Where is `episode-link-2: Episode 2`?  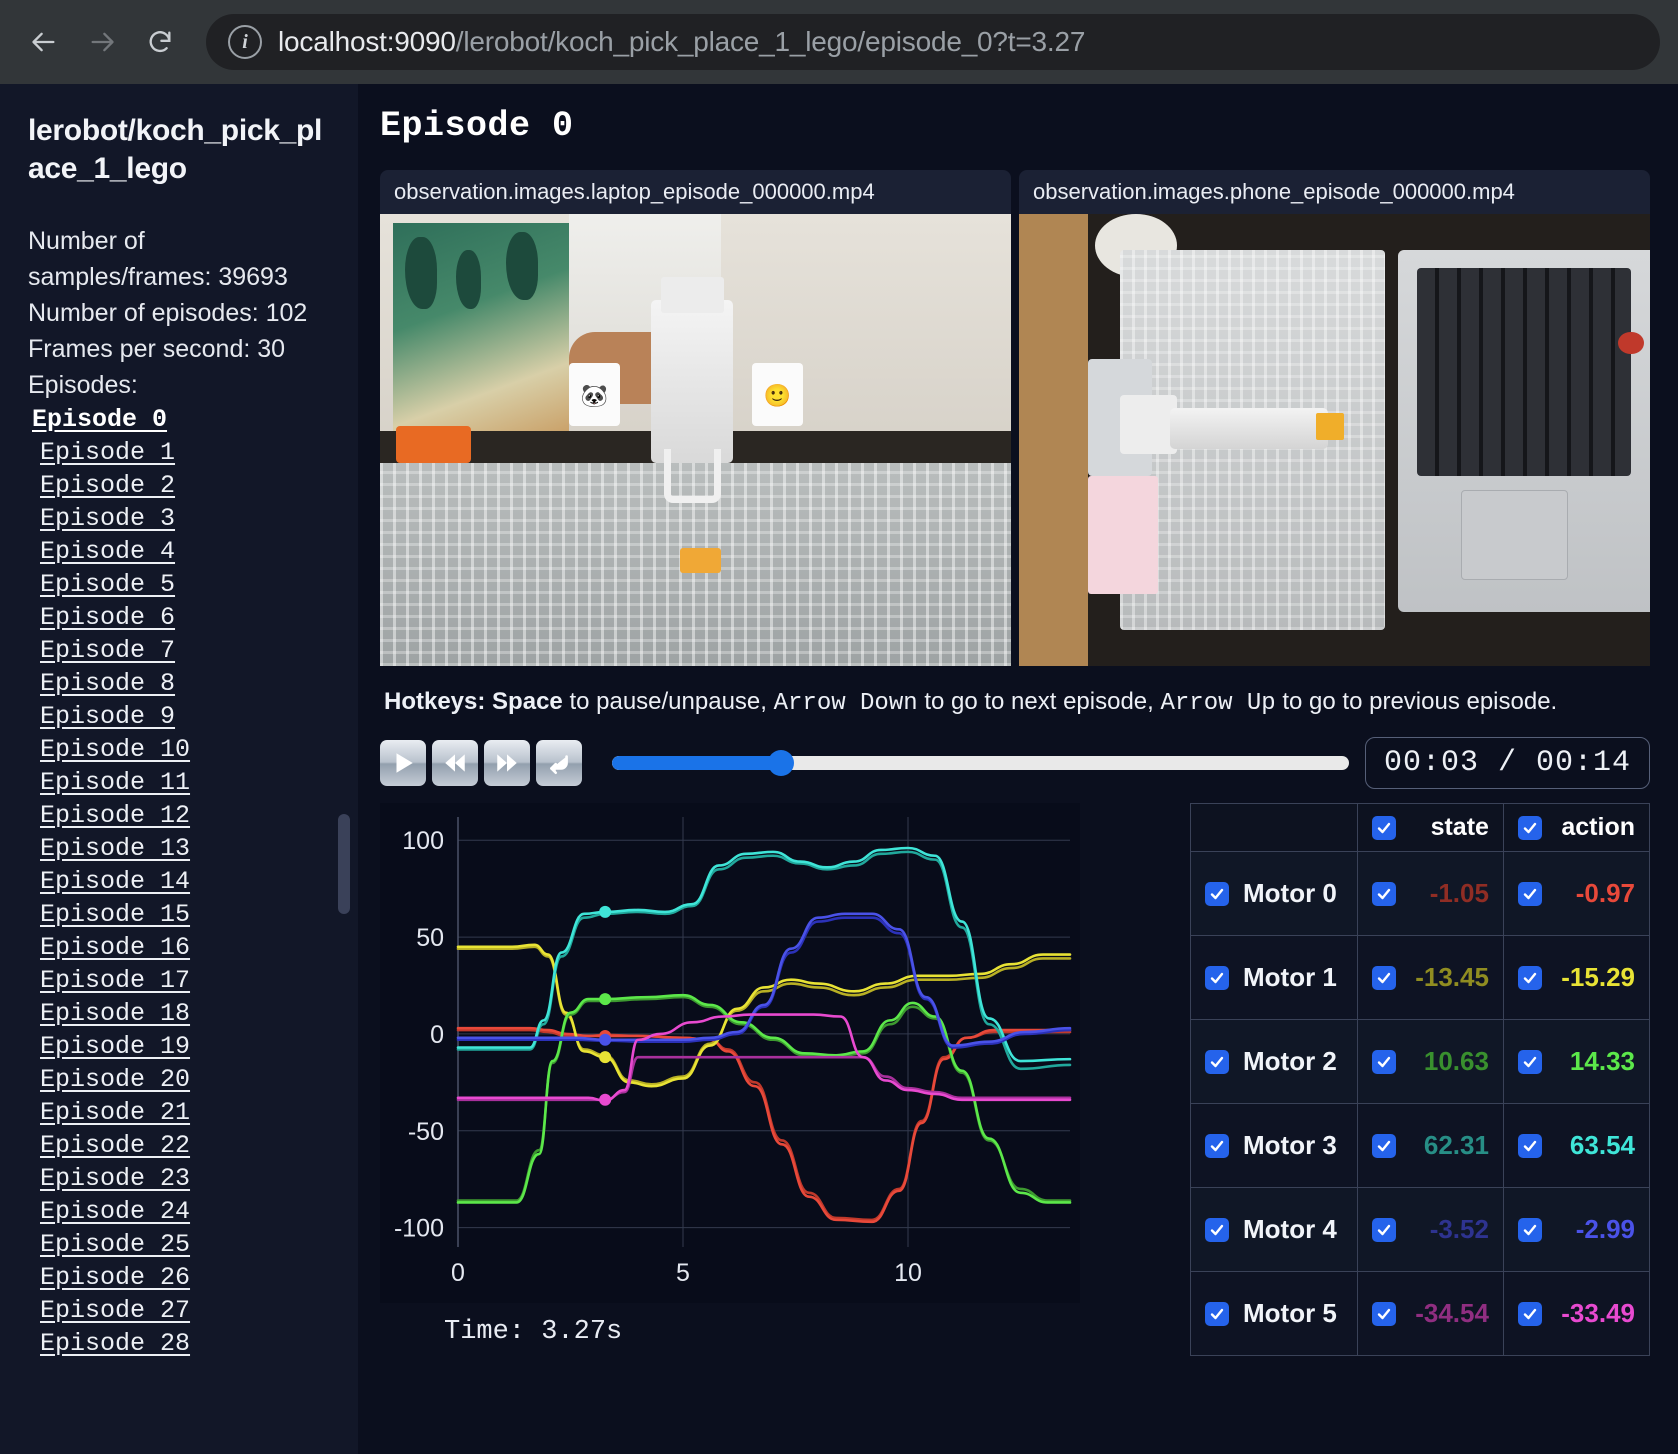
episode-link-2: Episode 2 is located at coordinates (108, 485).